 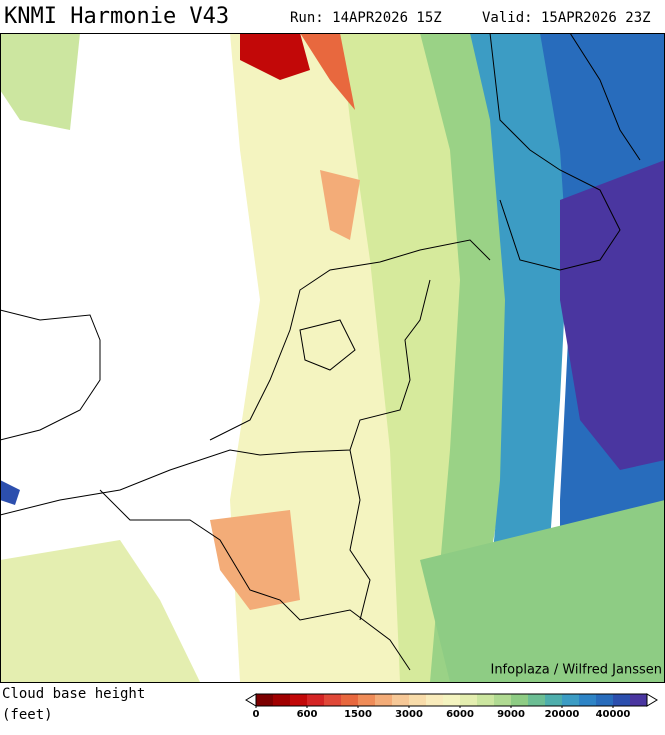 I want to click on colorbar-tick-label: 6000, so click(x=460, y=714).